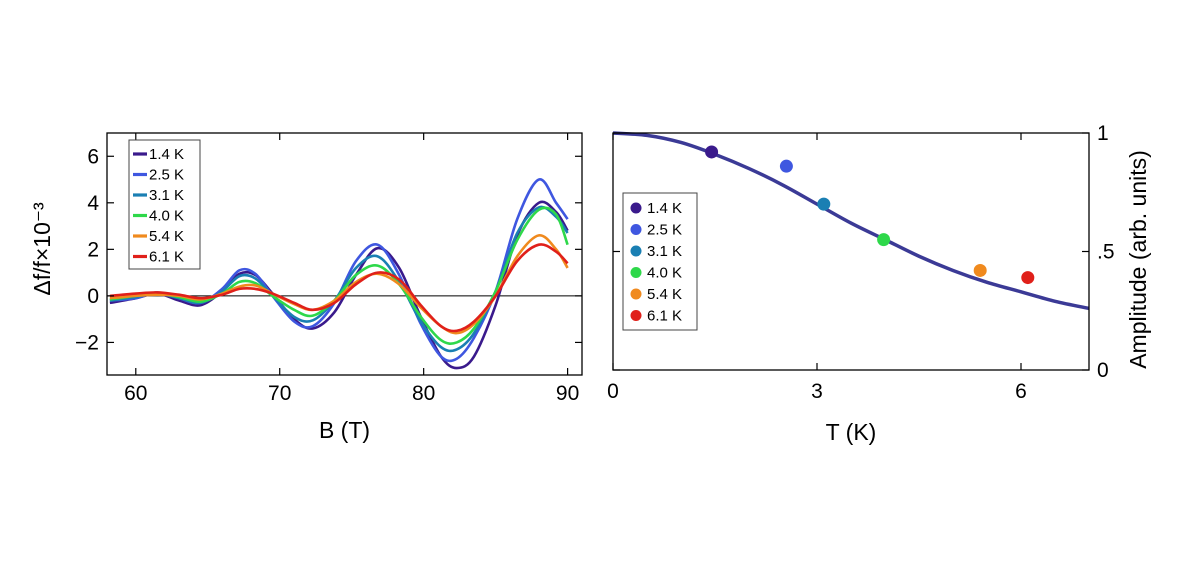 This screenshot has width=1196, height=577. What do you see at coordinates (42, 249) in the screenshot?
I see `y-axis-label: Δf/f×10⁻³` at bounding box center [42, 249].